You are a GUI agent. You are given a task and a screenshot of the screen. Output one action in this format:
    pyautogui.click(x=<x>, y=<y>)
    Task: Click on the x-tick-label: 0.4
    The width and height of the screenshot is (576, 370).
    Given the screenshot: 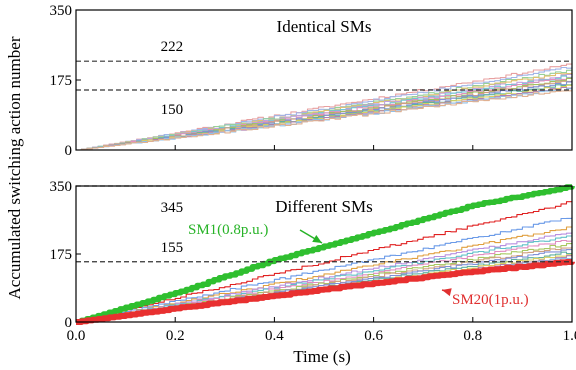 What is the action you would take?
    pyautogui.click(x=274, y=336)
    